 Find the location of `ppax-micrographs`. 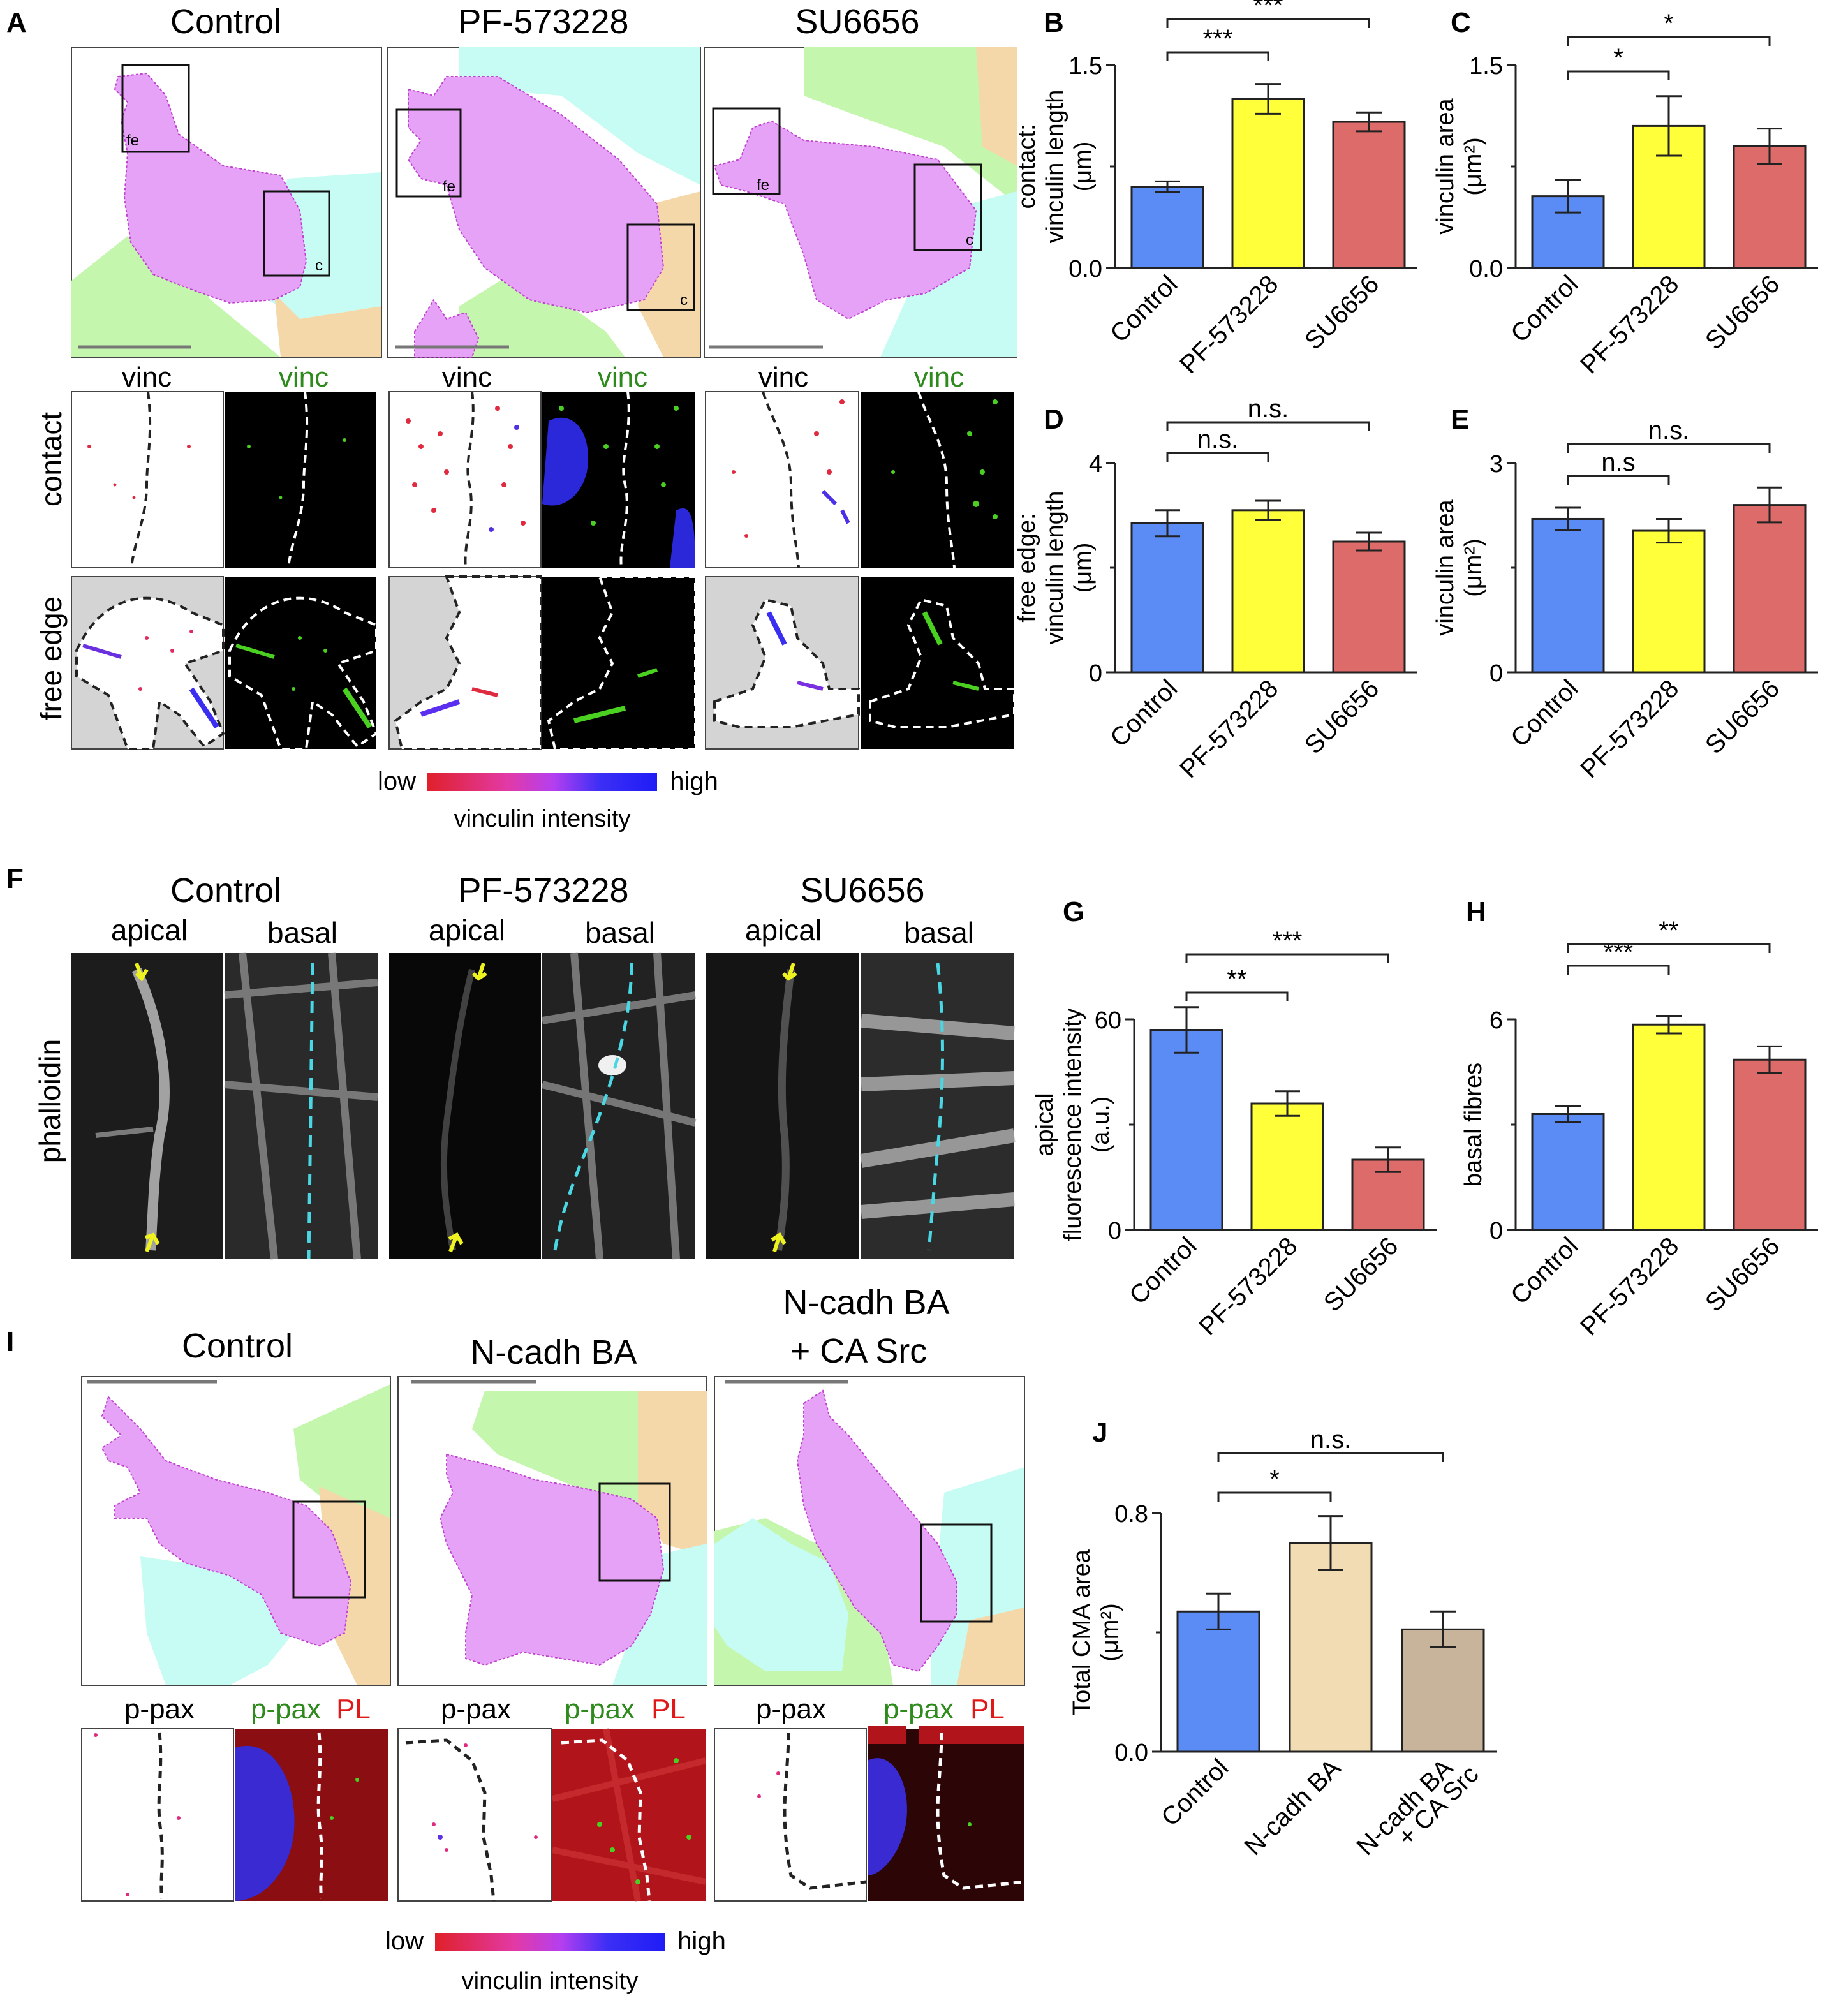

ppax-micrographs is located at coordinates (553, 1814).